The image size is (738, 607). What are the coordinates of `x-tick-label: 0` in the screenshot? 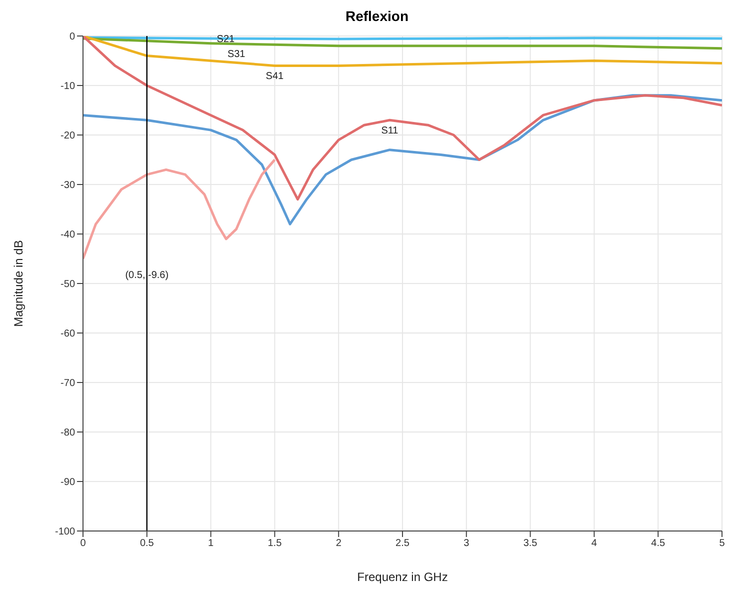 It's located at (83, 544).